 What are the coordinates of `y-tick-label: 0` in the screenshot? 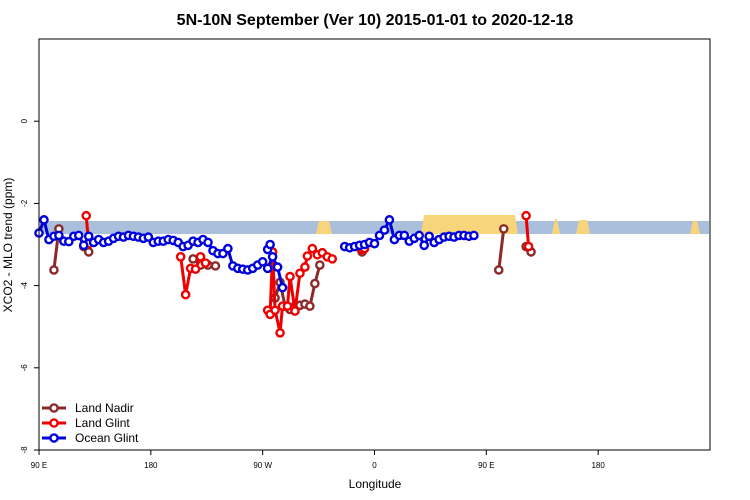 It's located at (24, 120).